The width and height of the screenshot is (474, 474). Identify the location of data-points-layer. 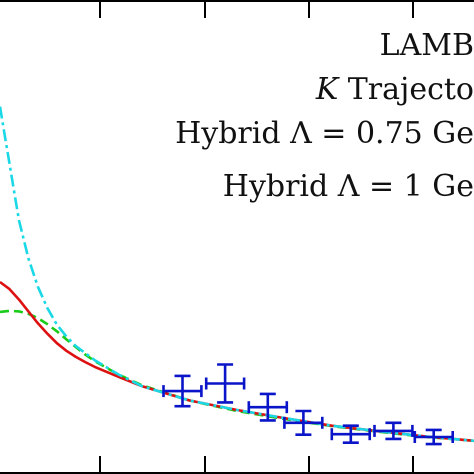
(308, 404).